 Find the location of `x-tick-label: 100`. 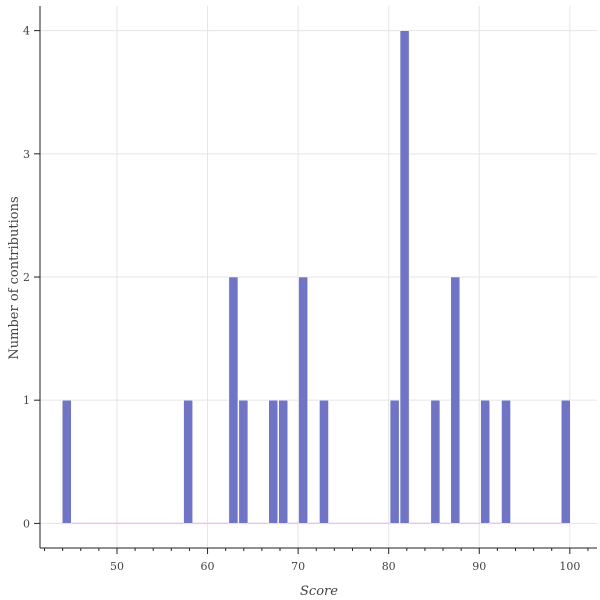

x-tick-label: 100 is located at coordinates (569, 566).